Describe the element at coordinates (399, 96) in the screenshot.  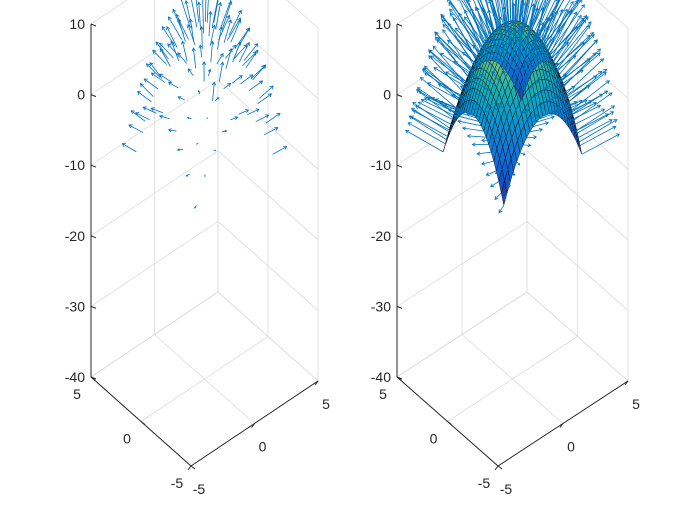
I see `z-tick` at that location.